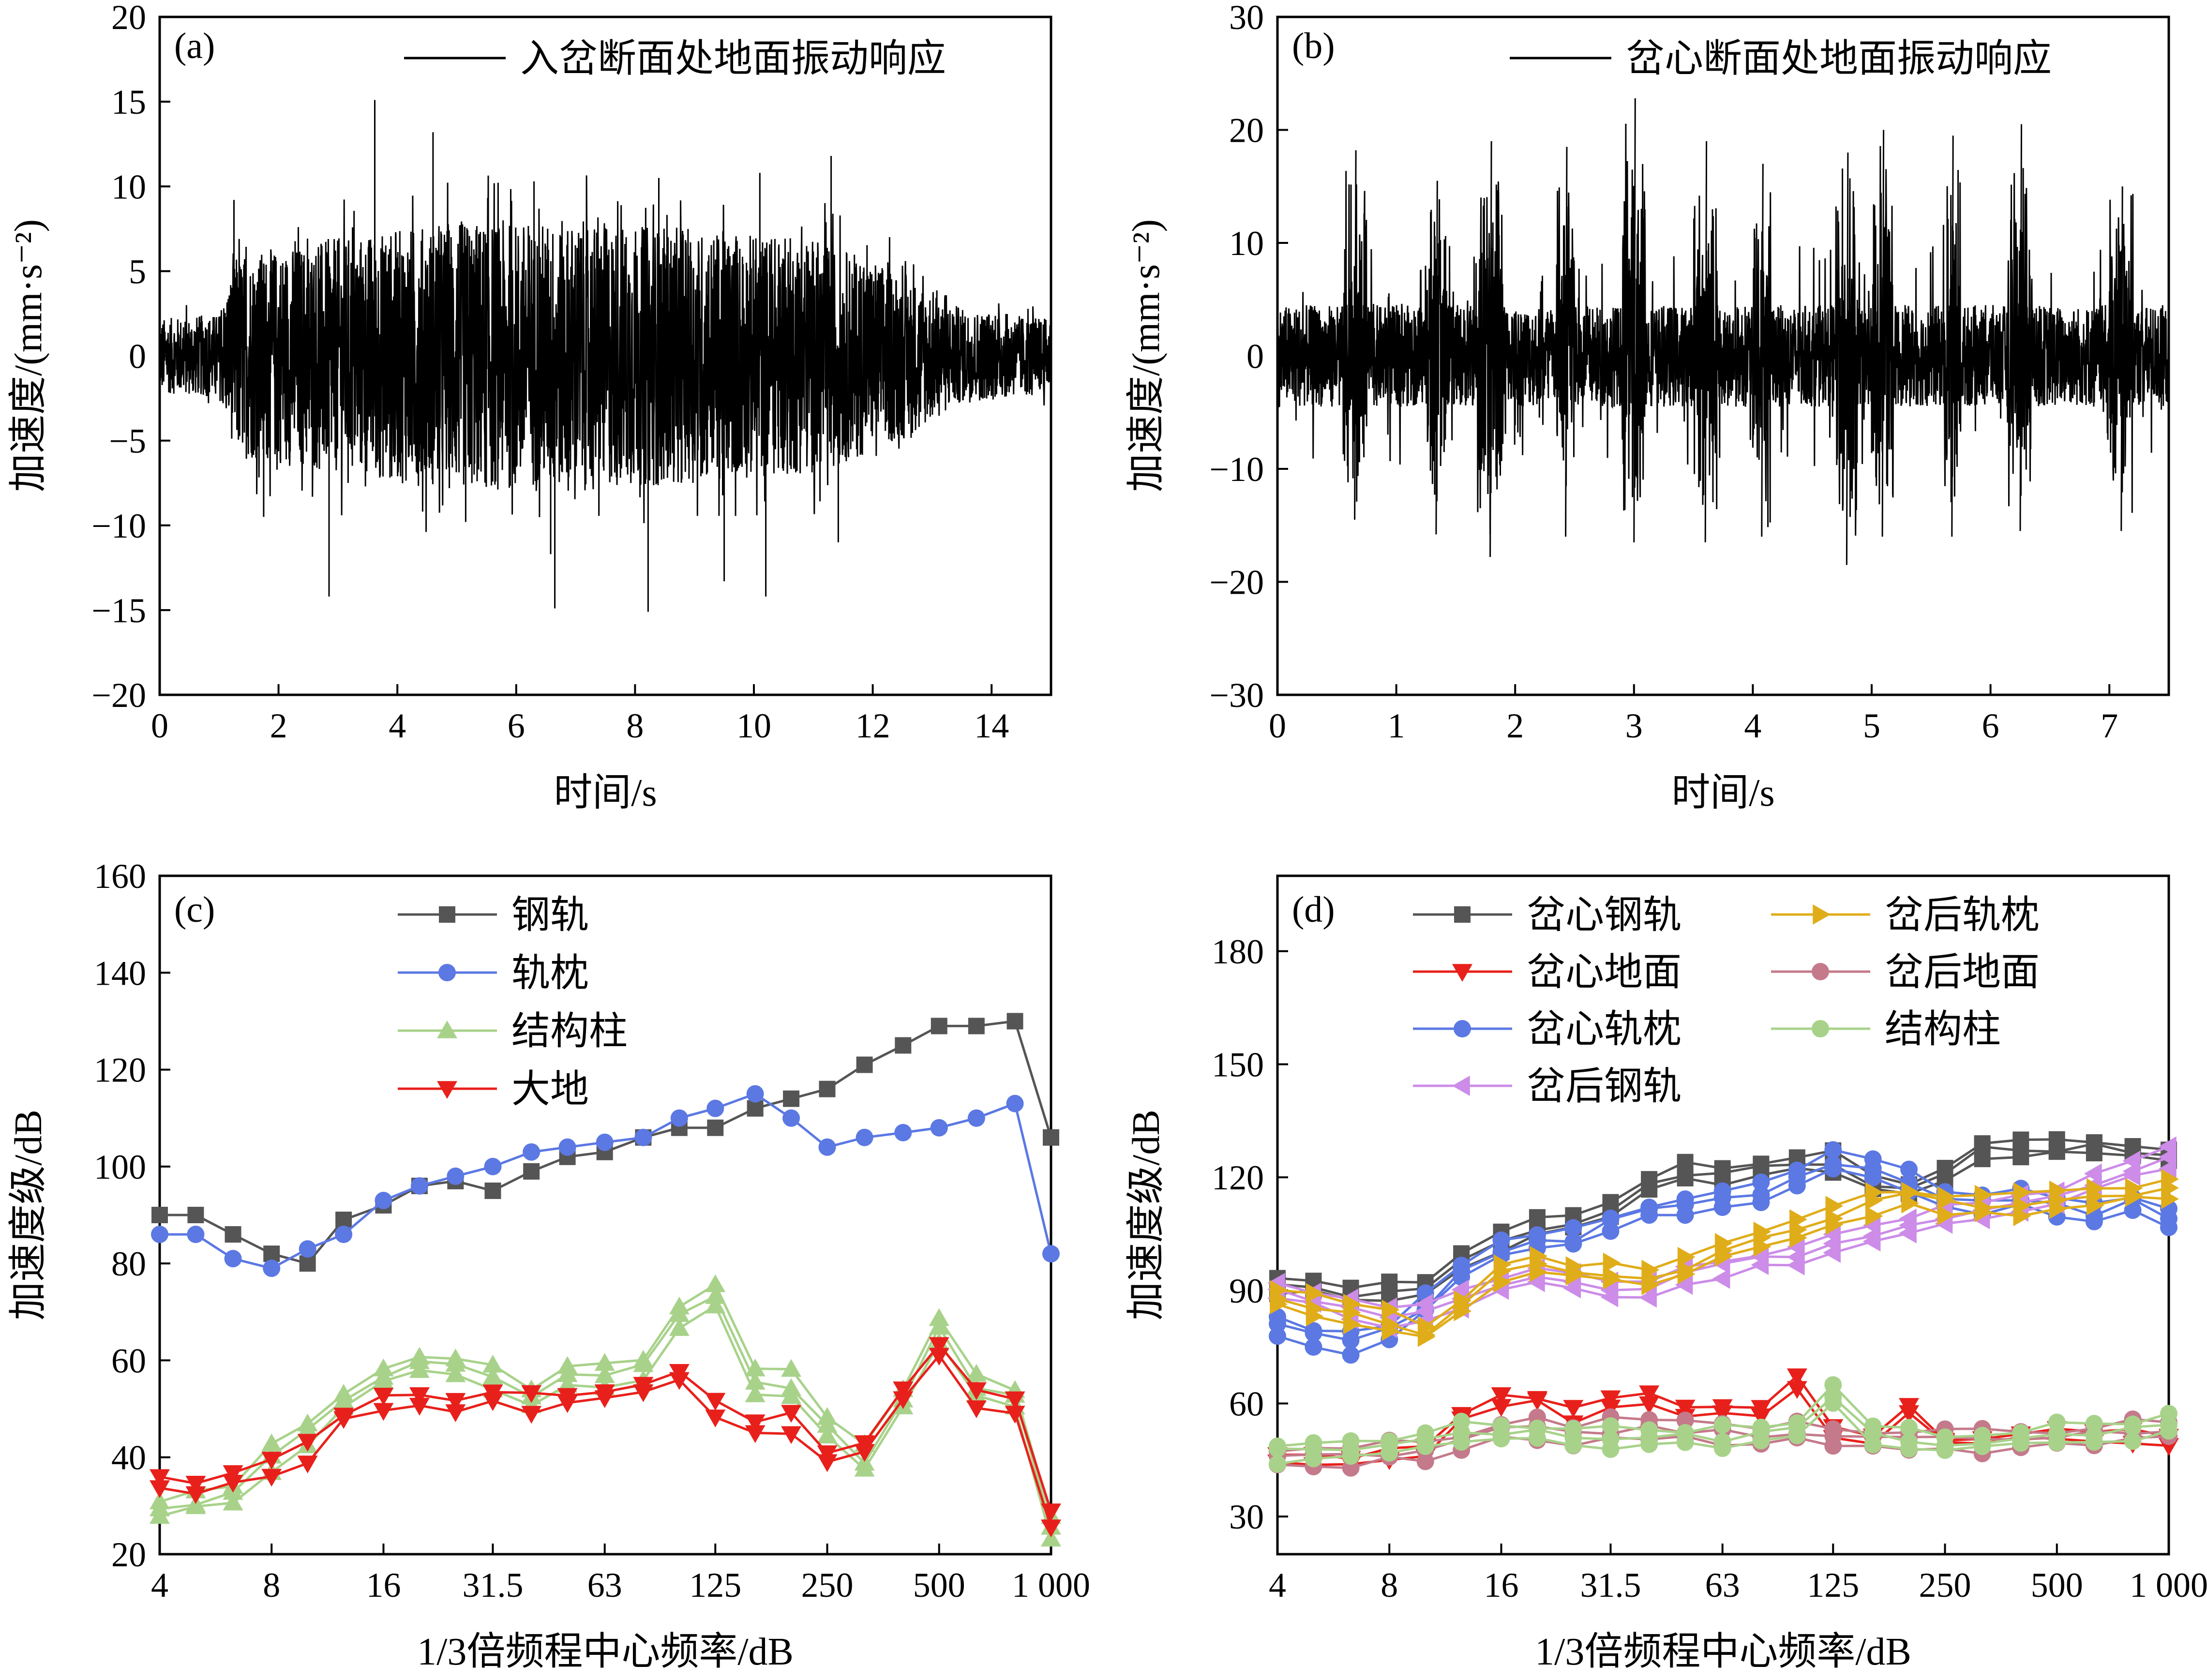 The image size is (2207, 1680). Describe the element at coordinates (606, 356) in the screenshot. I see `signal-trace` at that location.